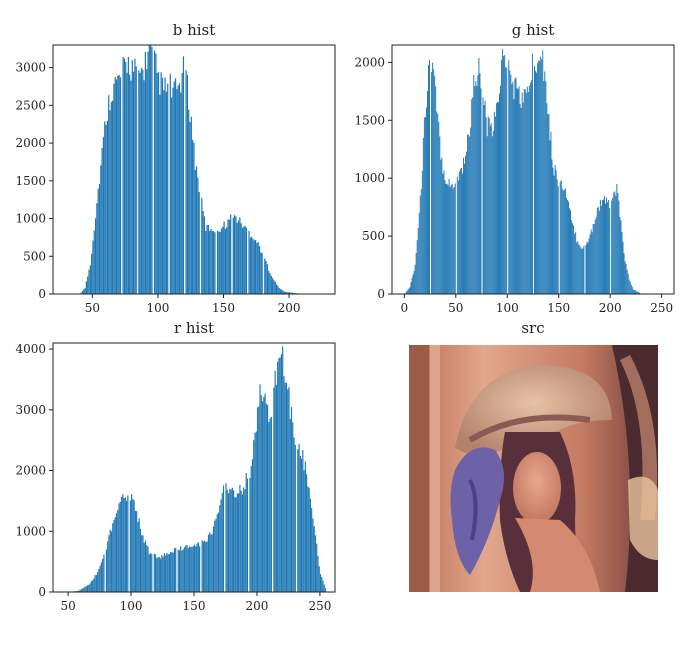 The height and width of the screenshot is (653, 698). What do you see at coordinates (30, 471) in the screenshot?
I see `y-tick-label: 2000` at bounding box center [30, 471].